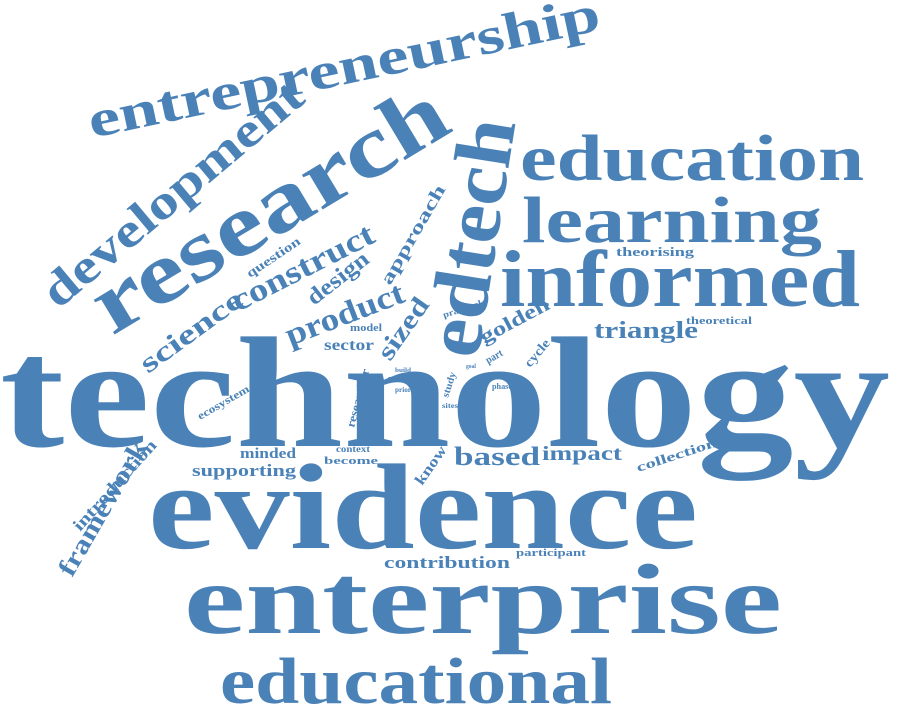  I want to click on word-impact: impact, so click(582, 454).